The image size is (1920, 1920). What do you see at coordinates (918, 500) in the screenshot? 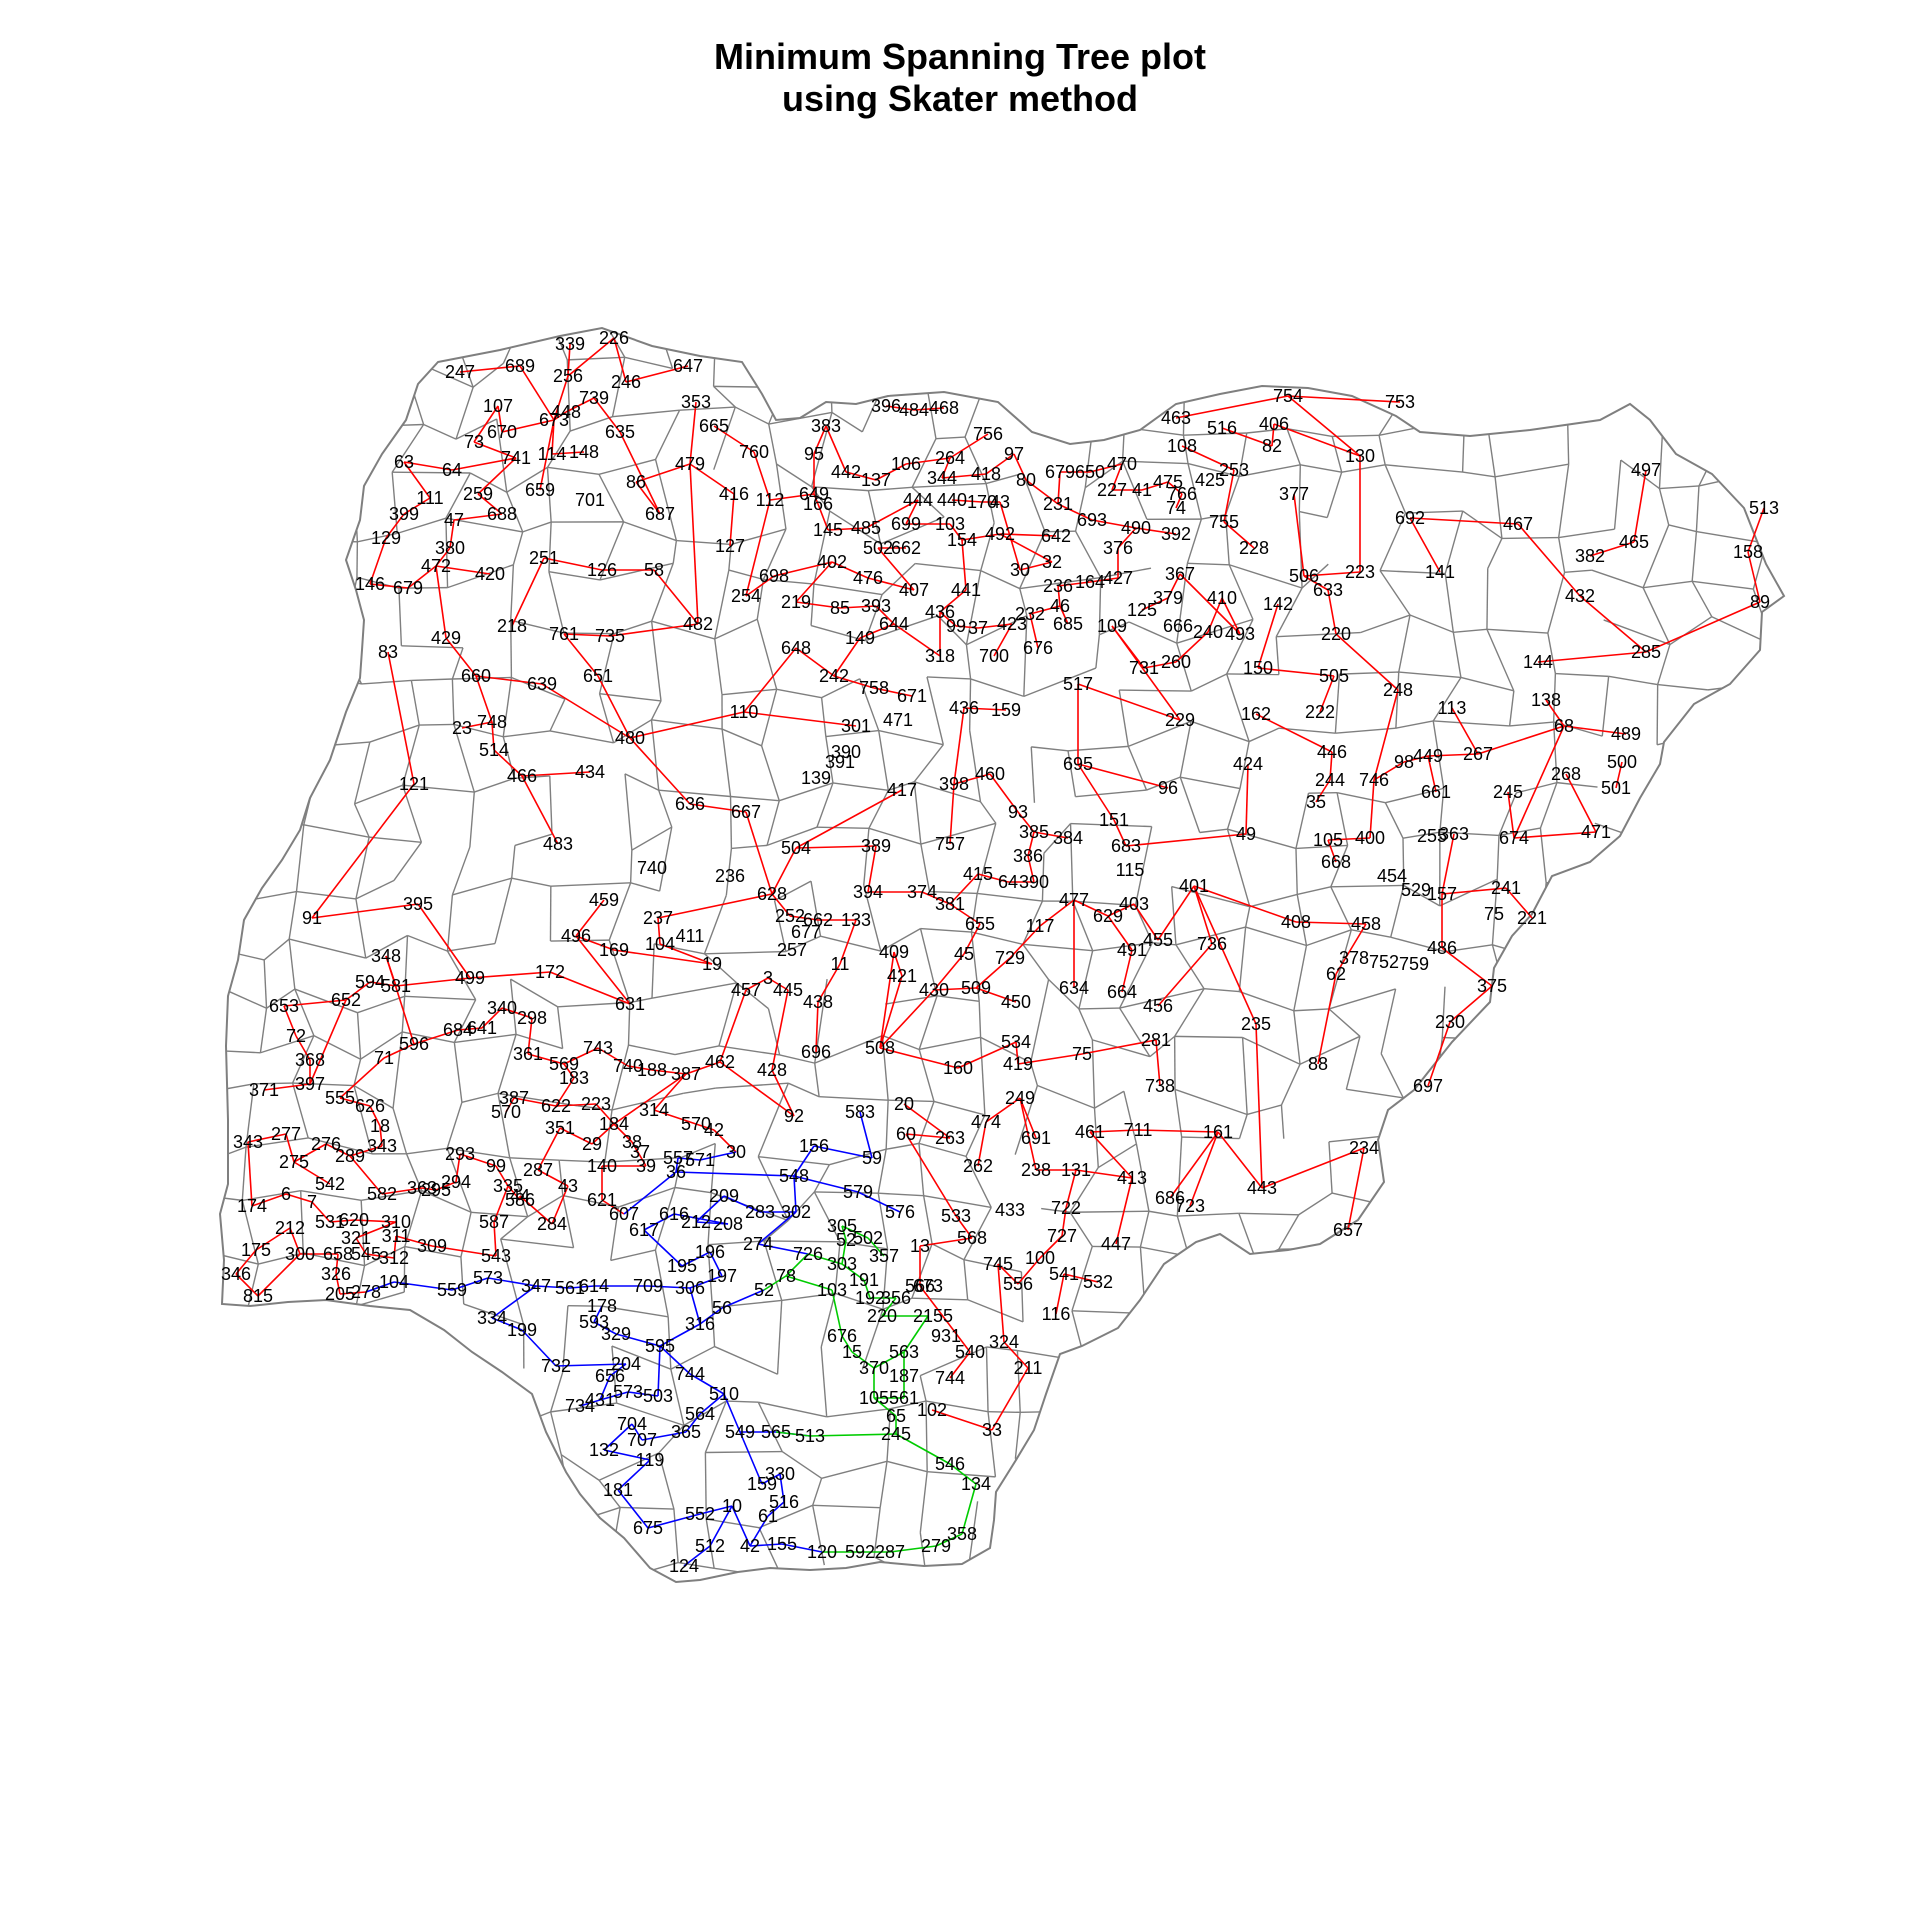
I see `node-label: 444` at bounding box center [918, 500].